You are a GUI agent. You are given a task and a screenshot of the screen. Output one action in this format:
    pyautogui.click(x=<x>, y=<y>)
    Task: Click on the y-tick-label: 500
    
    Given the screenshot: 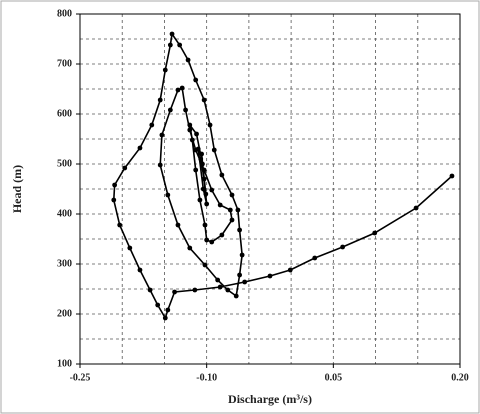 What is the action you would take?
    pyautogui.click(x=64, y=163)
    